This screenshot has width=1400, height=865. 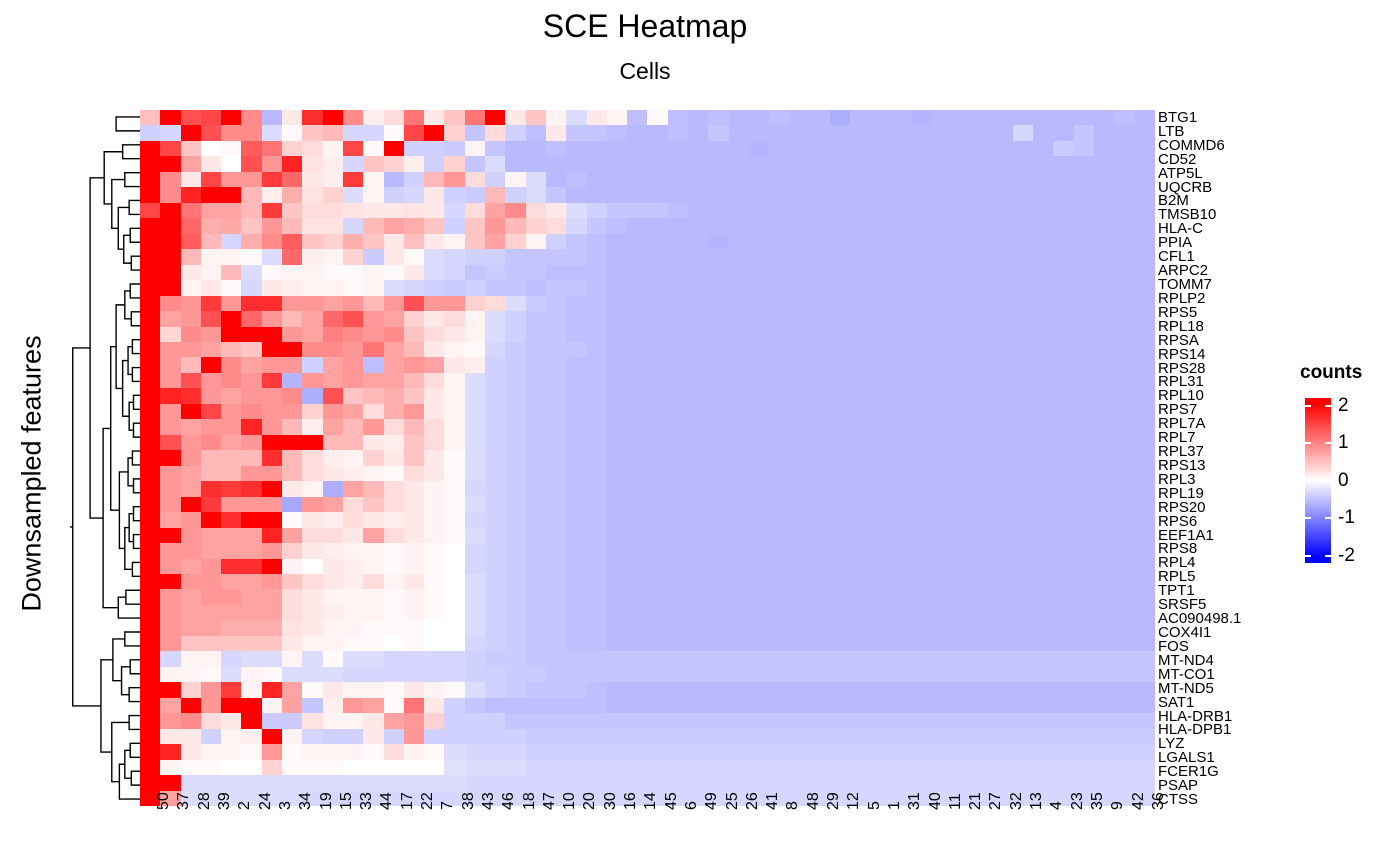 I want to click on row-label: RPL19, so click(x=1181, y=493).